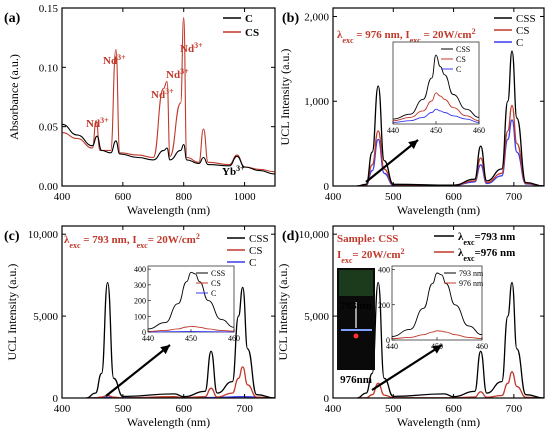  What do you see at coordinates (233, 171) in the screenshot?
I see `peak-annotation: Yb3+` at bounding box center [233, 171].